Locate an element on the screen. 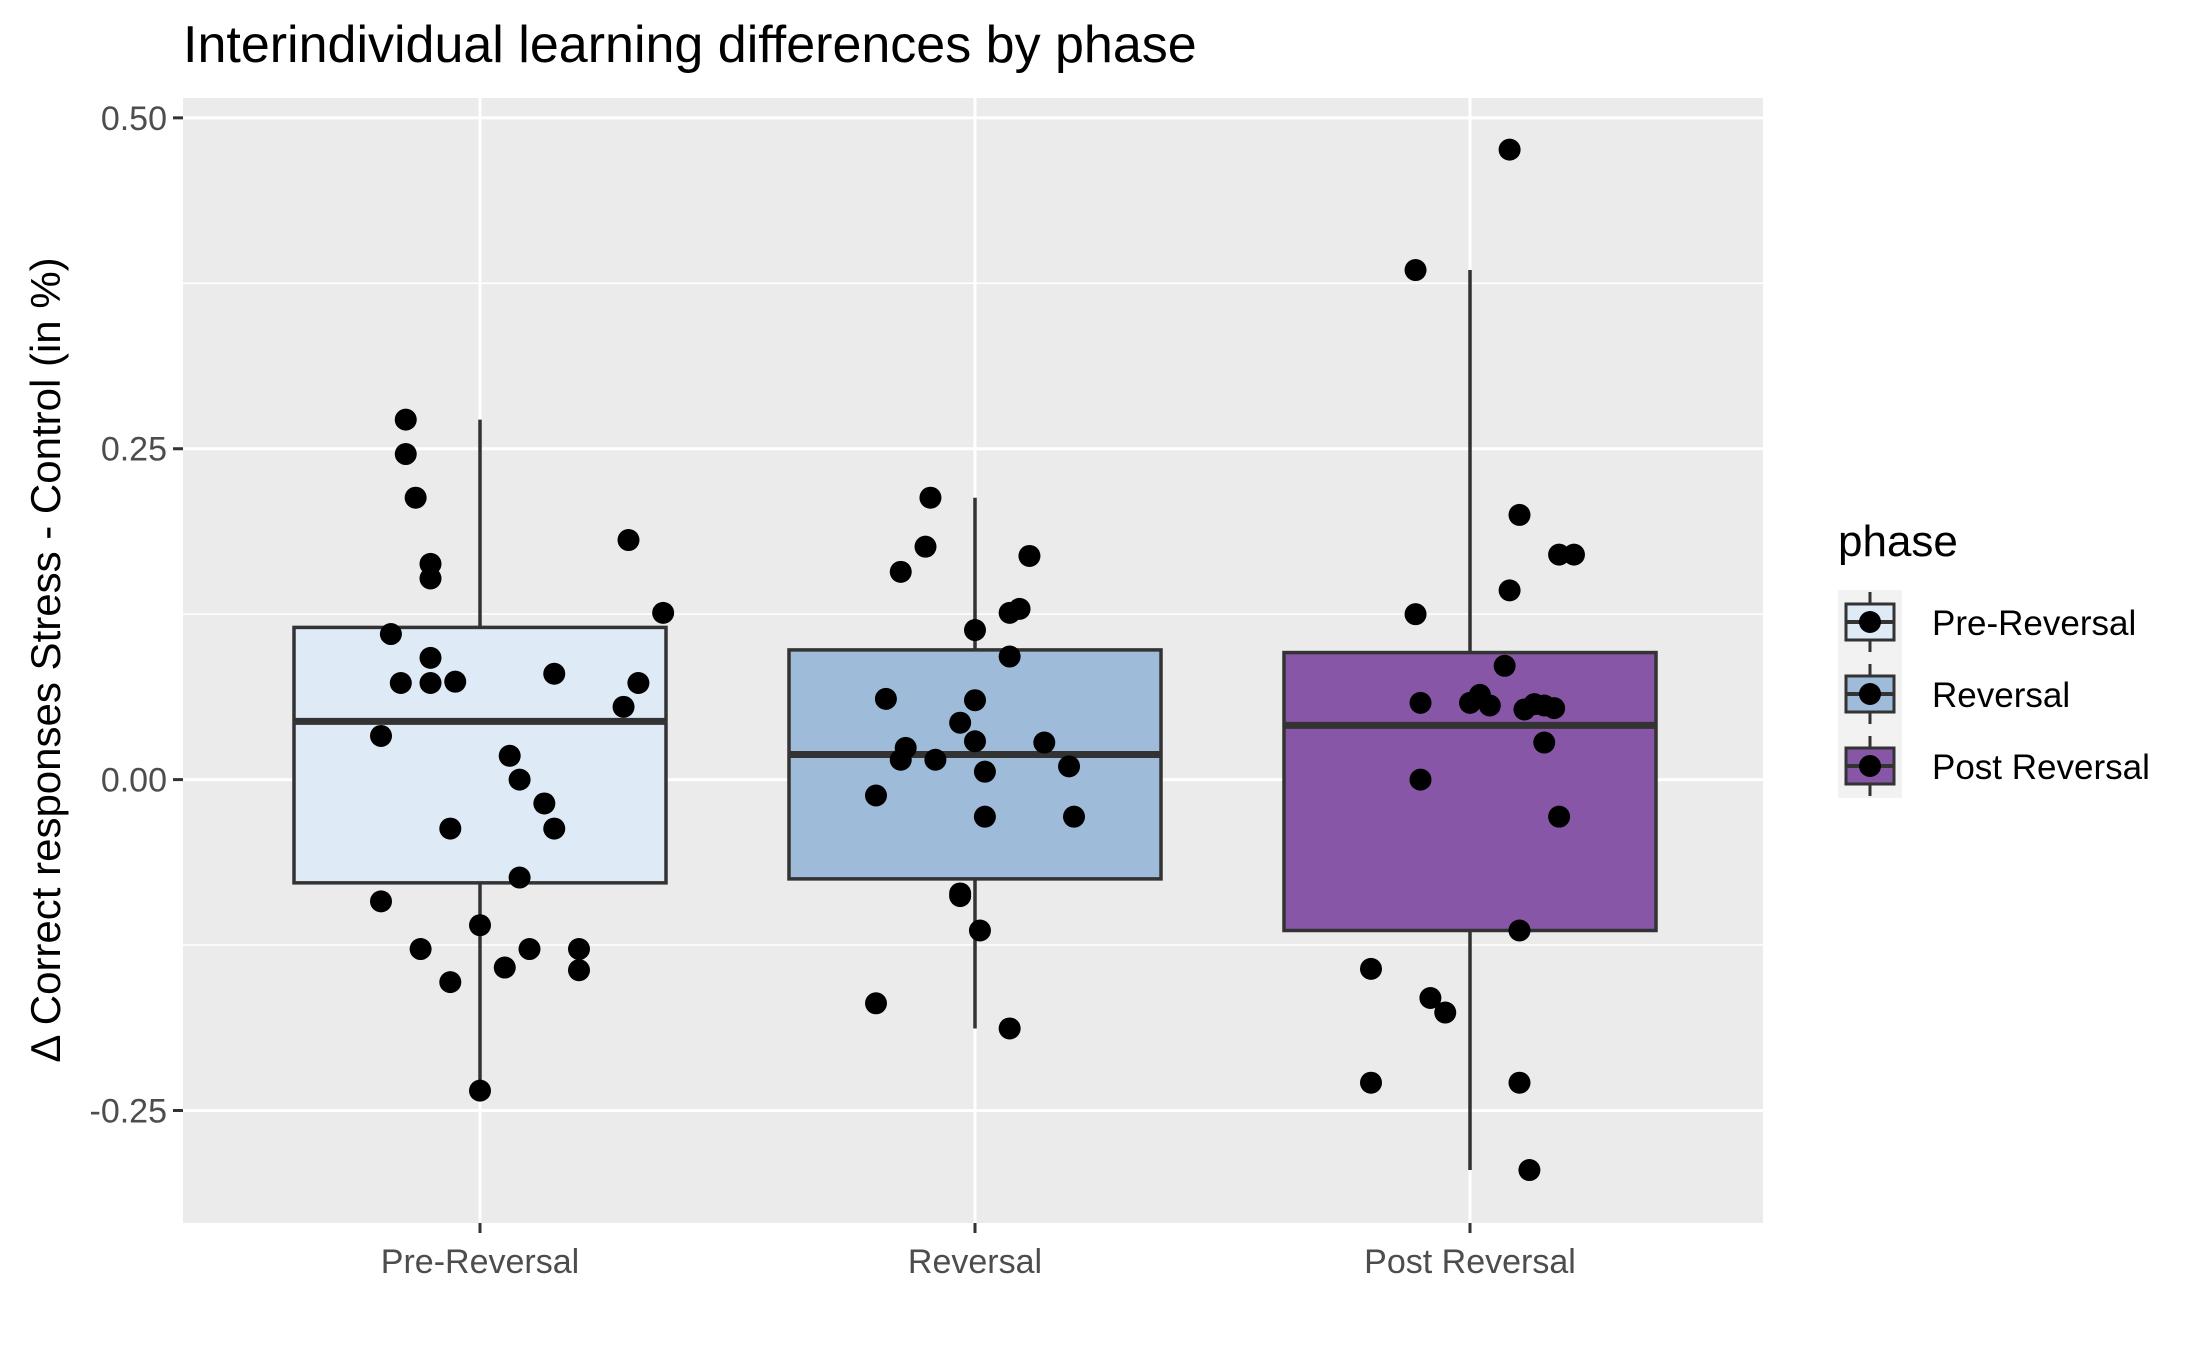  legend-entry-1: Reversal is located at coordinates (1957, 694).